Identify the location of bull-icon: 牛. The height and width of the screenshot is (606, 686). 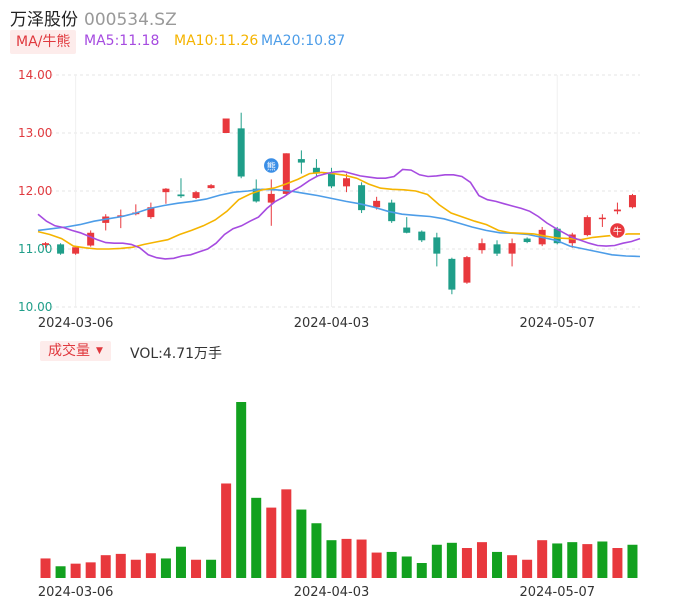
(617, 230).